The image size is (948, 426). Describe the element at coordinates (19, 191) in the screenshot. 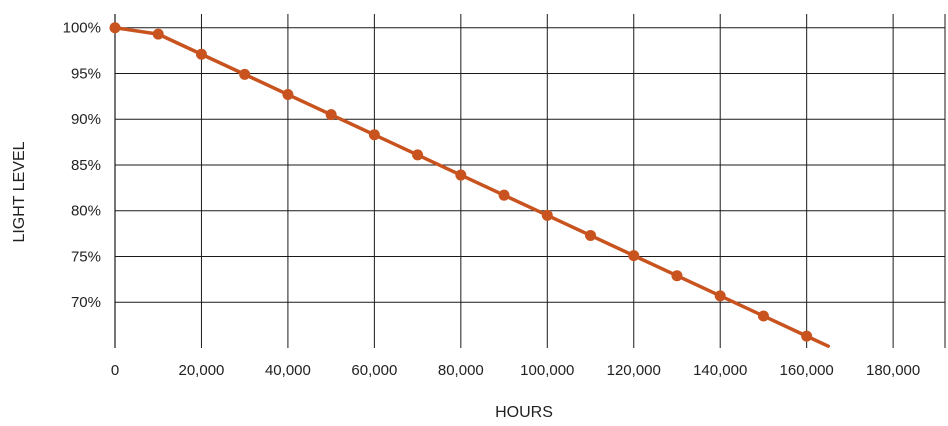

I see `y-axis-label: LIGHT LEVEL` at that location.